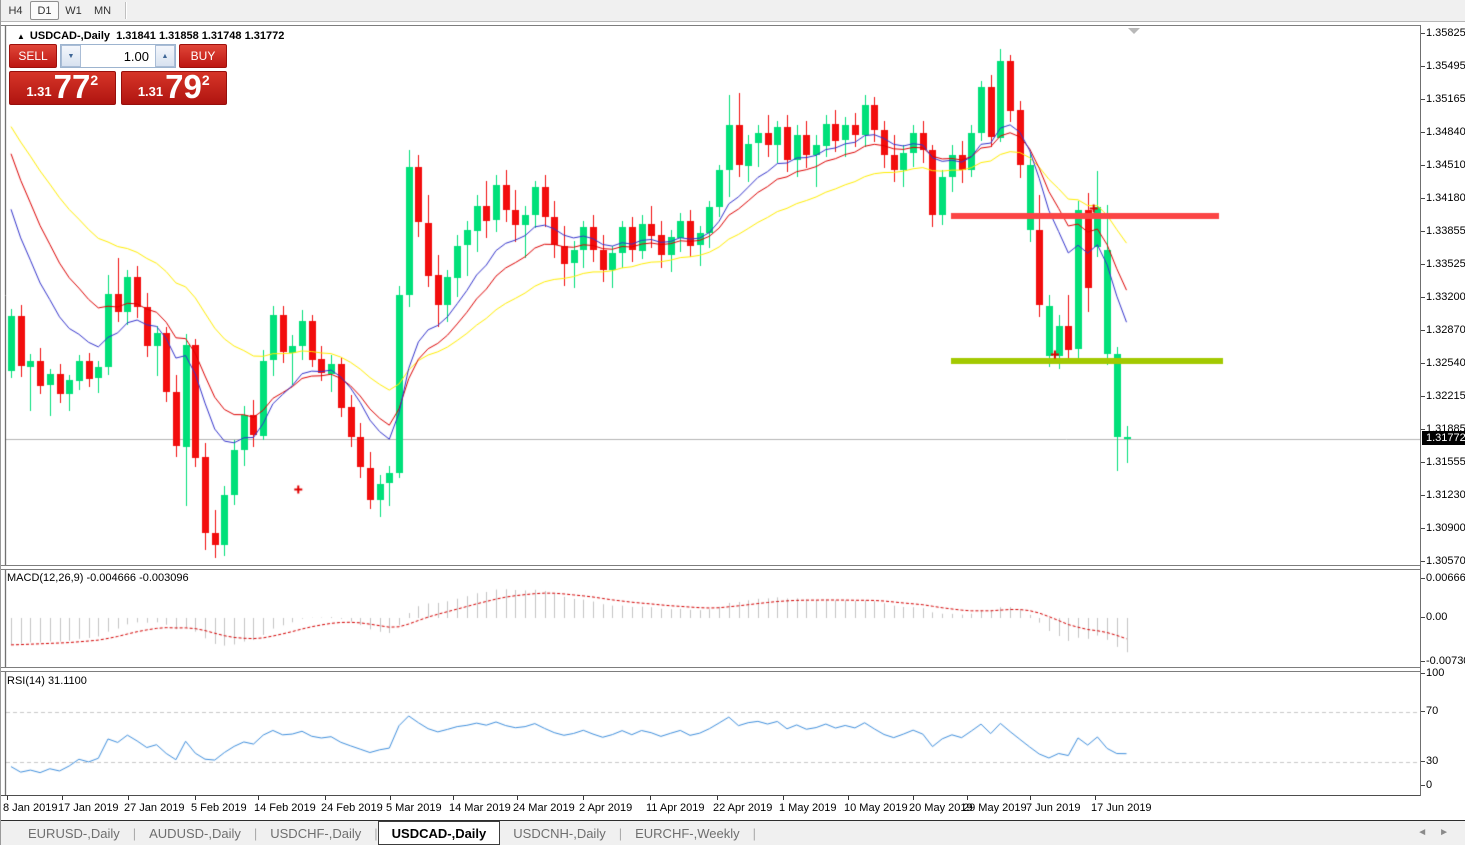 This screenshot has width=1465, height=845. Describe the element at coordinates (1445, 661) in the screenshot. I see `macd-axis-label: -0.007308` at that location.